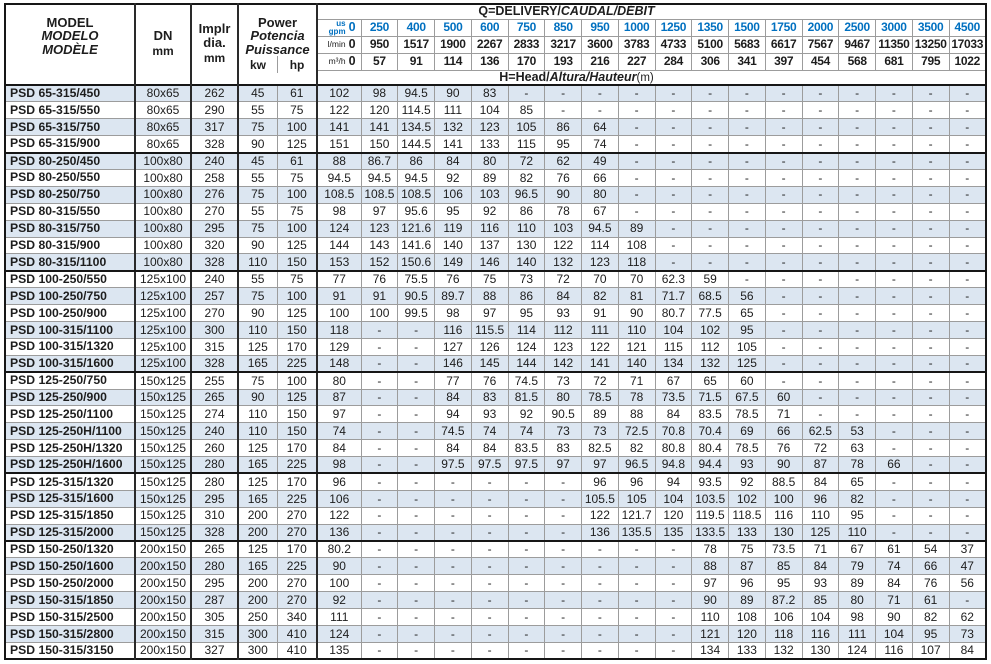 Image resolution: width=991 pixels, height=664 pixels. What do you see at coordinates (673, 431) in the screenshot?
I see `head-value-cell: 70.8` at bounding box center [673, 431].